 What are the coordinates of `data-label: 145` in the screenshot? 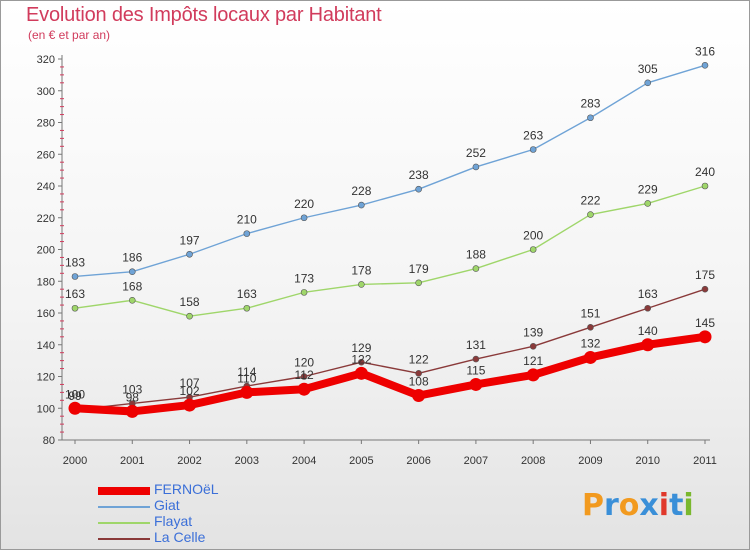 It's located at (705, 323).